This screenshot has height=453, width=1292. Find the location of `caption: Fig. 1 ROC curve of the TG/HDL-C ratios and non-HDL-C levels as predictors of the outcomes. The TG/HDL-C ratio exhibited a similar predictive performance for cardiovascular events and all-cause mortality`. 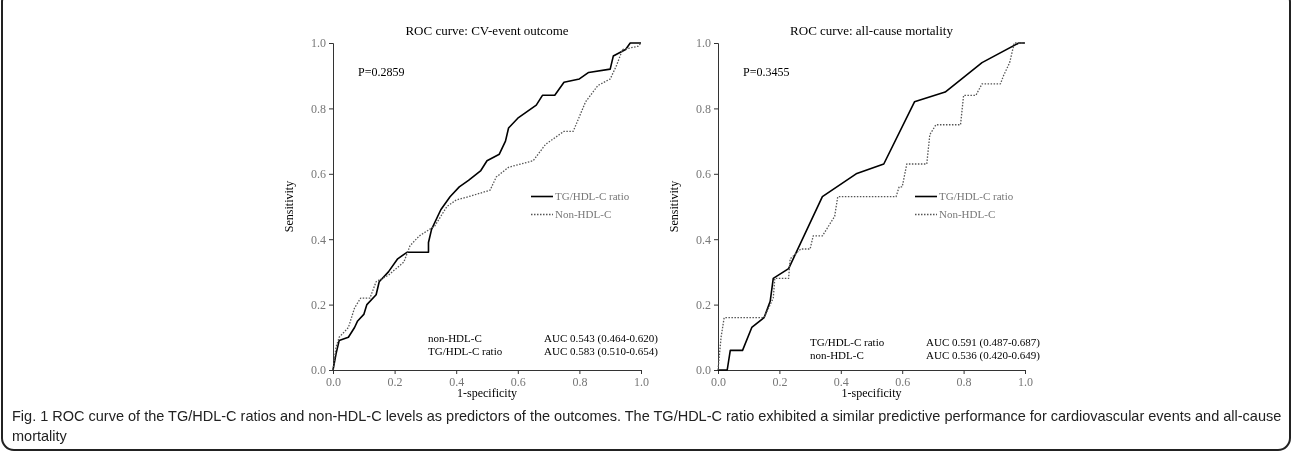

caption: Fig. 1 ROC curve of the TG/HDL-C ratios and non-HDL-C levels as predictors of the outcomes. The TG/HDL-C ratio exhibited a similar predictive performance for cardiovascular events and all-cause mortality is located at coordinates (647, 426).